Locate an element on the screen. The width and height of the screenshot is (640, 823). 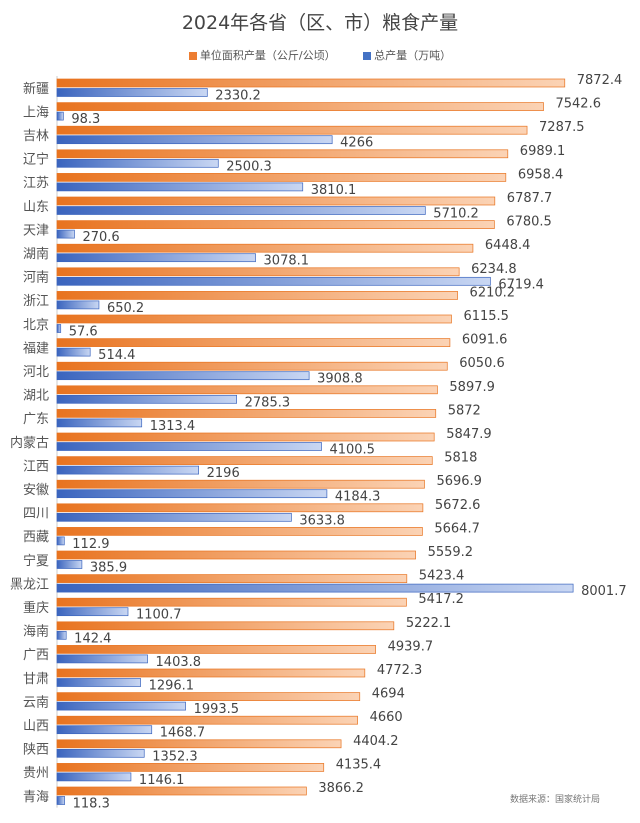
category-label: 辽宁 is located at coordinates (36, 160).